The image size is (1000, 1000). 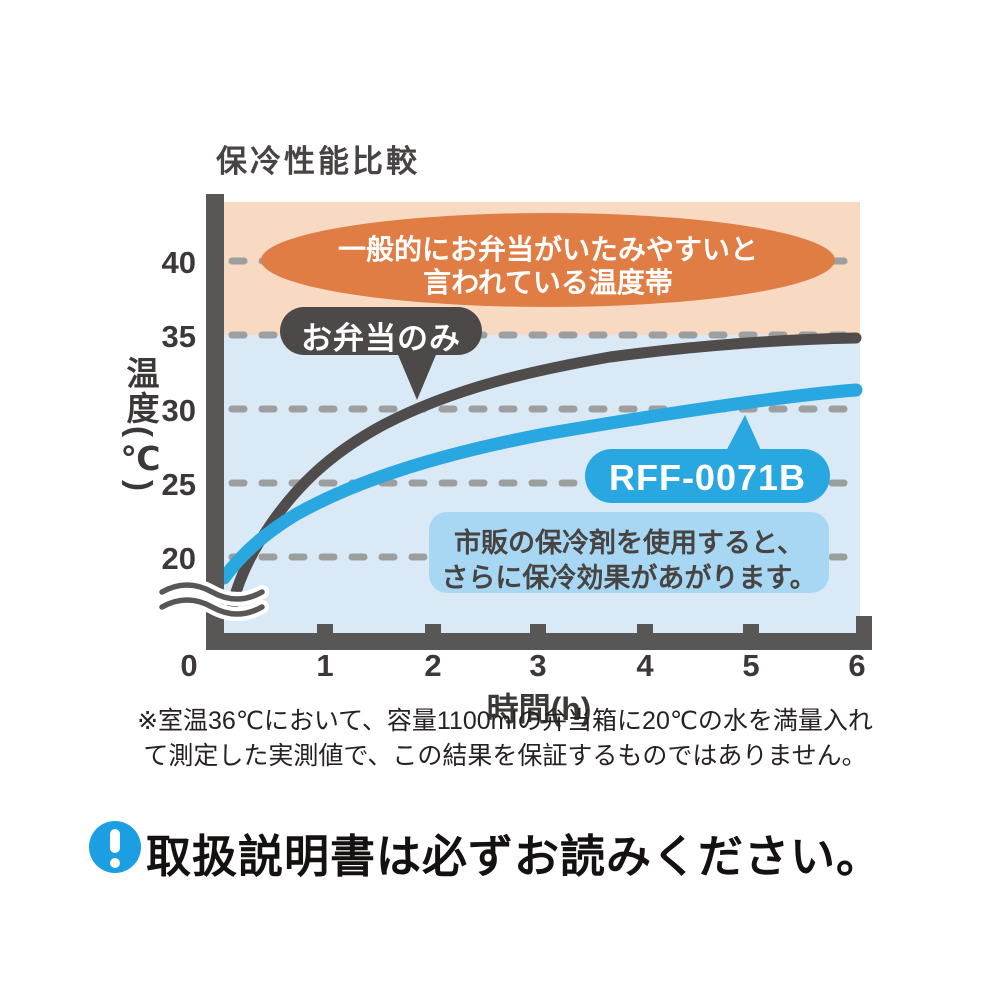 I want to click on y-tick-label-25: 25, so click(x=178, y=484).